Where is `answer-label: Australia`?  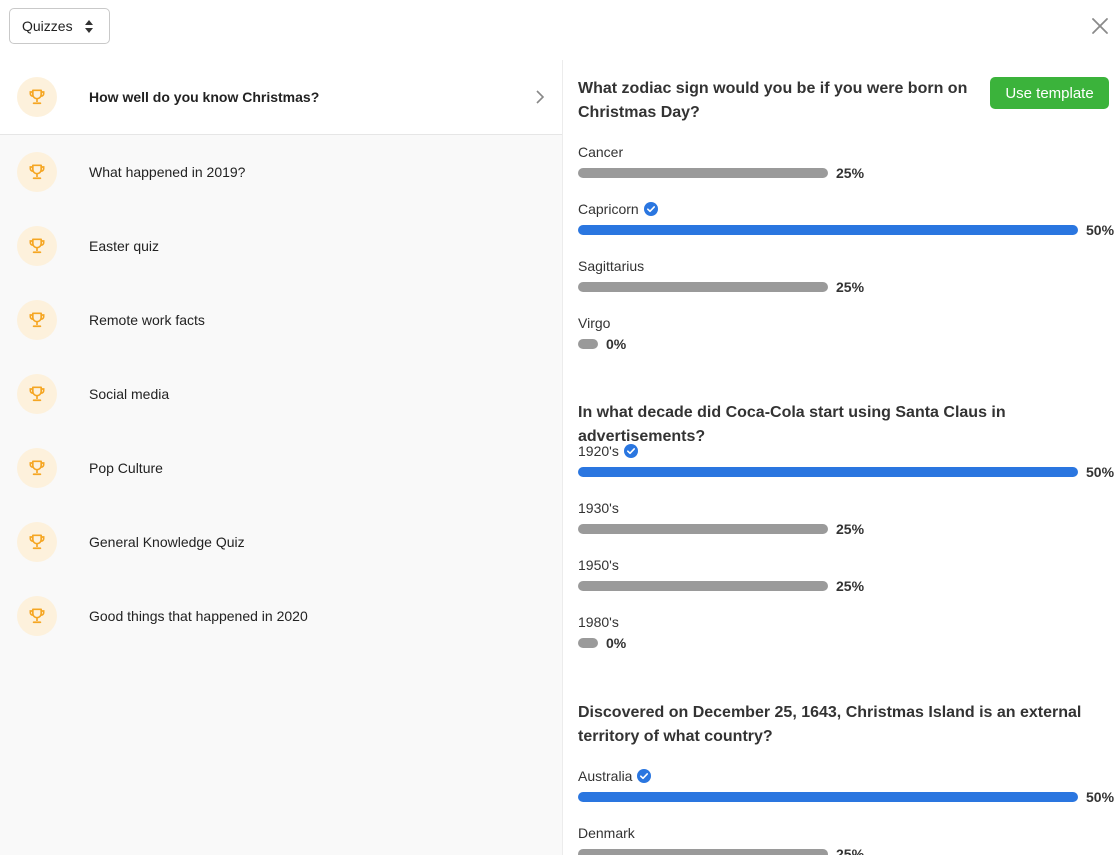
answer-label: Australia is located at coordinates (605, 776).